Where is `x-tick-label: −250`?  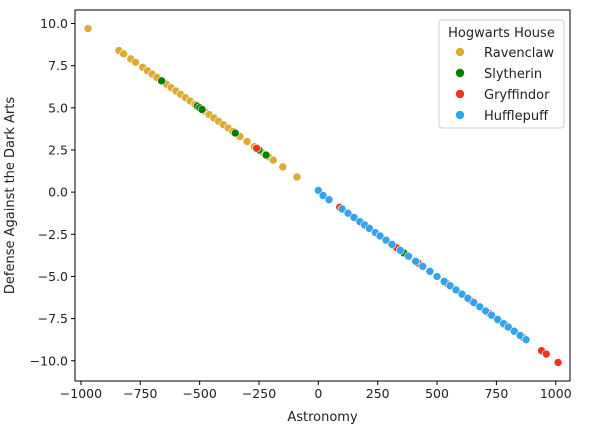 x-tick-label: −250 is located at coordinates (259, 393).